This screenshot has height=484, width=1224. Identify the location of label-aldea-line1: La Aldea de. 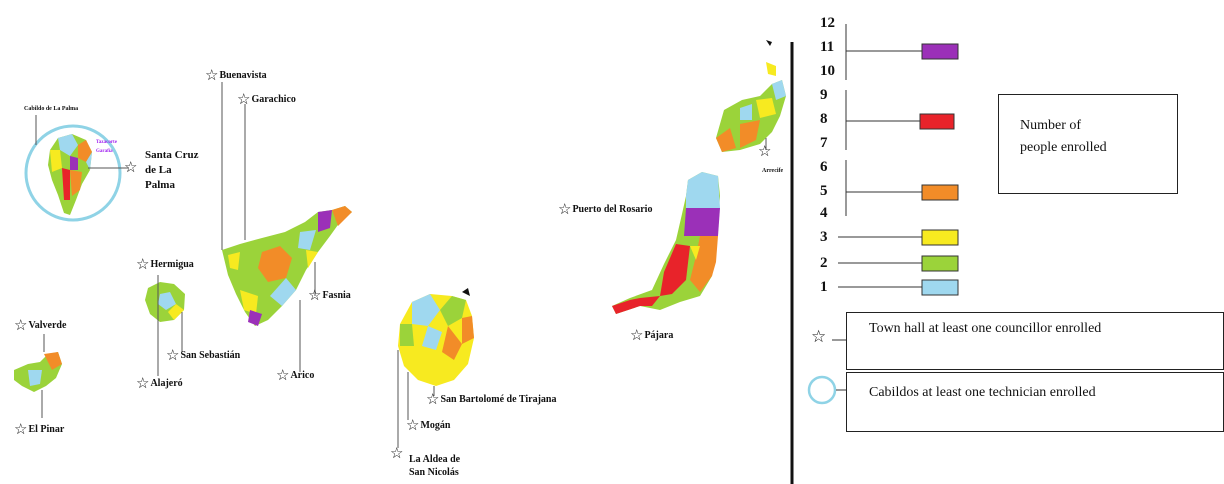
(435, 459).